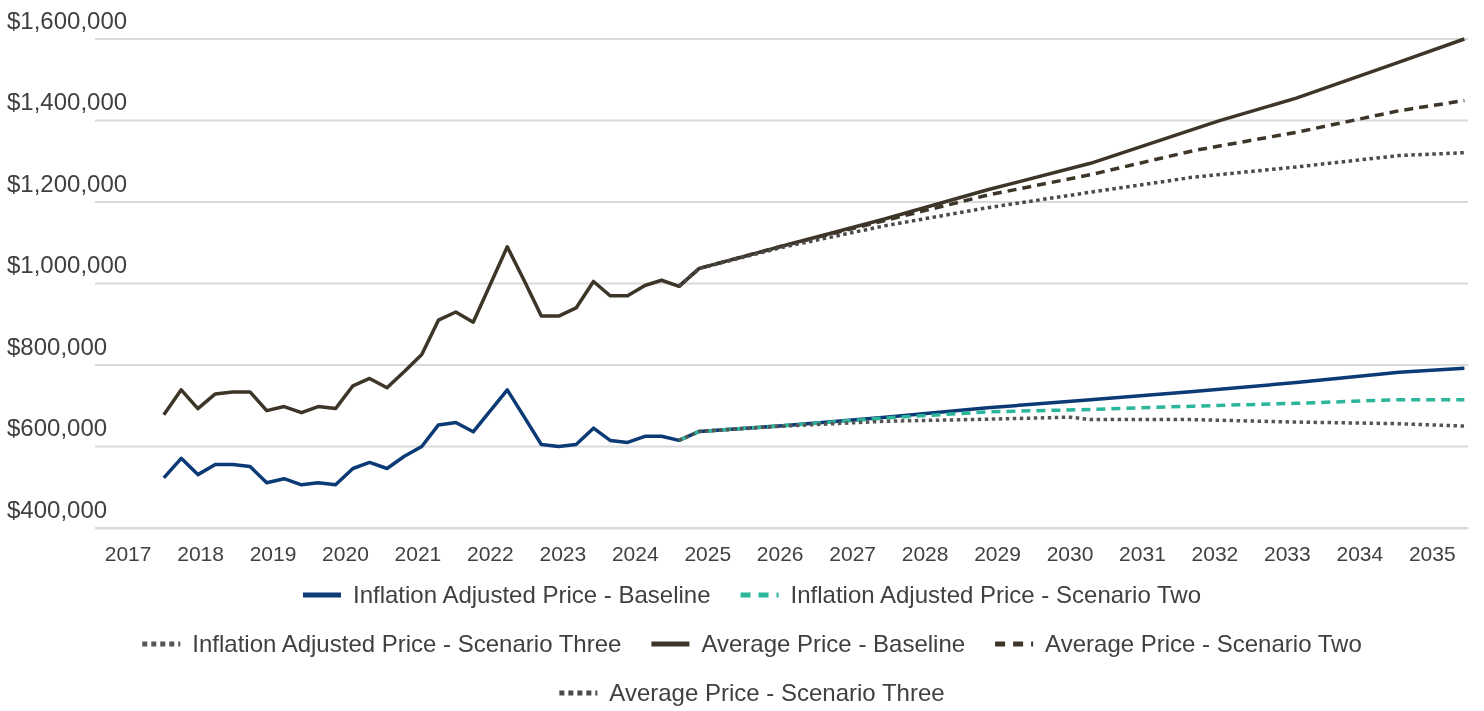  I want to click on x-tick-label: 2024, so click(635, 553).